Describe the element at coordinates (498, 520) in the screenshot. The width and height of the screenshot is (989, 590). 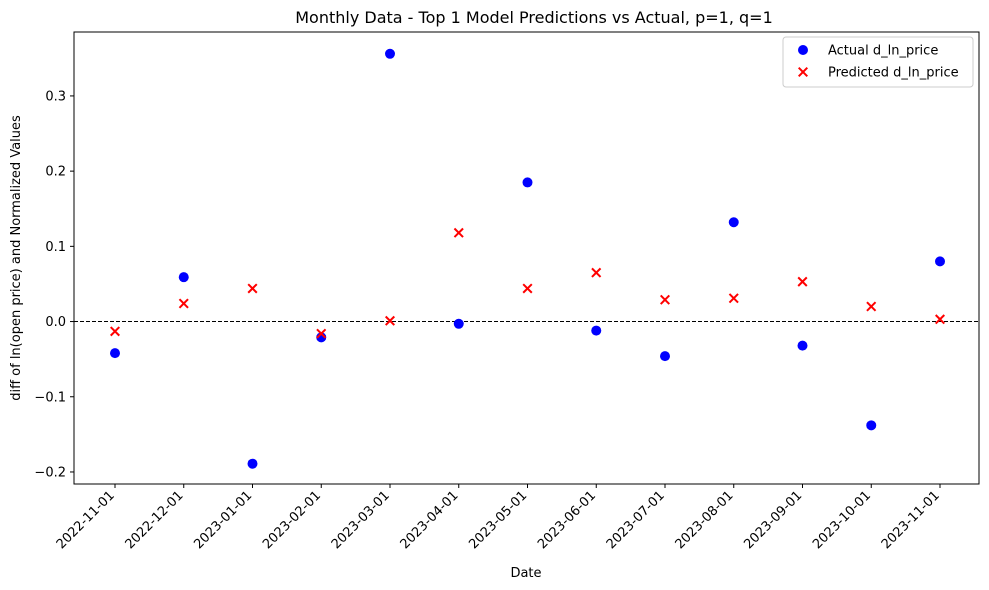
I see `x-tick-label: 2023-05-01` at that location.